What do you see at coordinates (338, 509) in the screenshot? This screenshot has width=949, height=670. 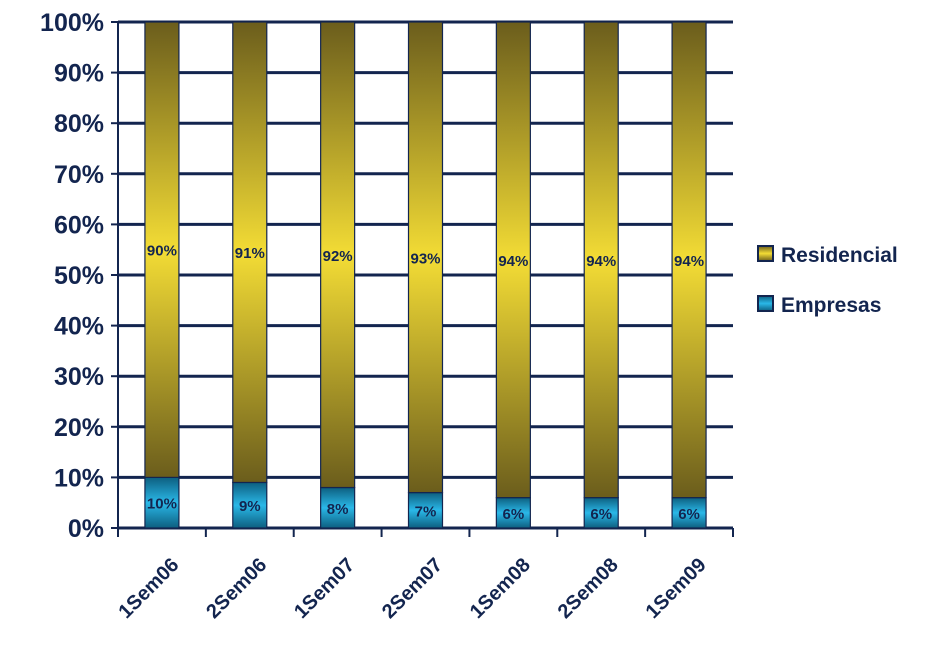 I see `data-label-empresas: 8%` at bounding box center [338, 509].